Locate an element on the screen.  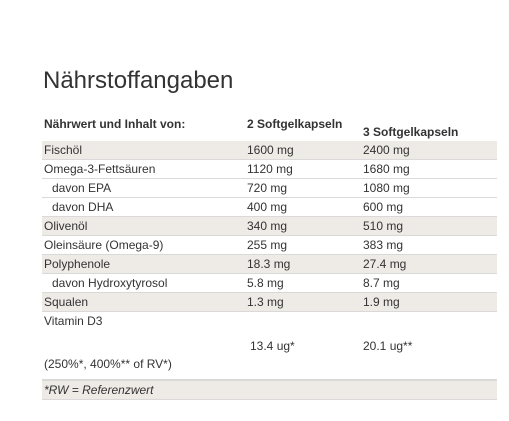
header-nutrient: Nährwert und Inhalt von: is located at coordinates (115, 124).